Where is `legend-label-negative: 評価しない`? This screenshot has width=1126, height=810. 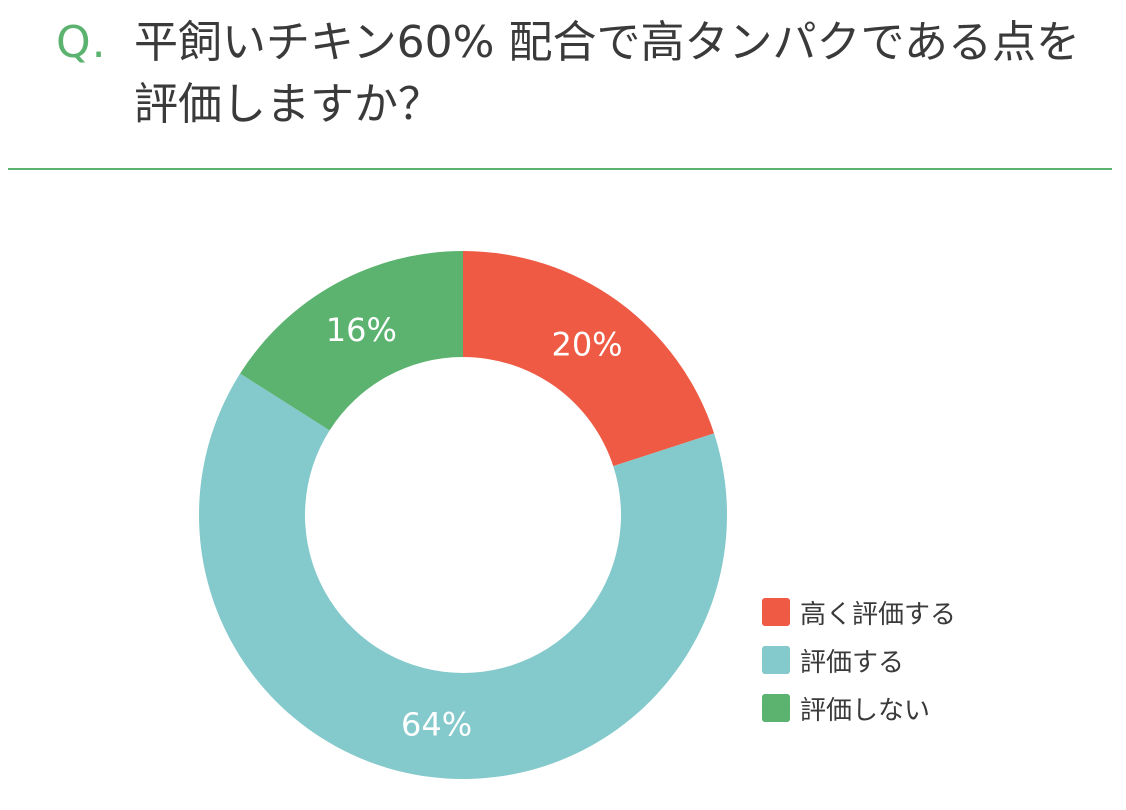 legend-label-negative: 評価しない is located at coordinates (865, 710).